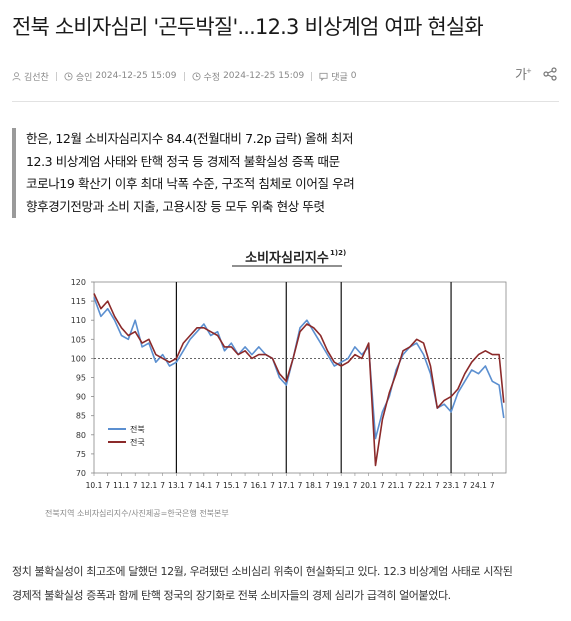  What do you see at coordinates (396, 485) in the screenshot?
I see `x-tick-label: 21.1` at bounding box center [396, 485].